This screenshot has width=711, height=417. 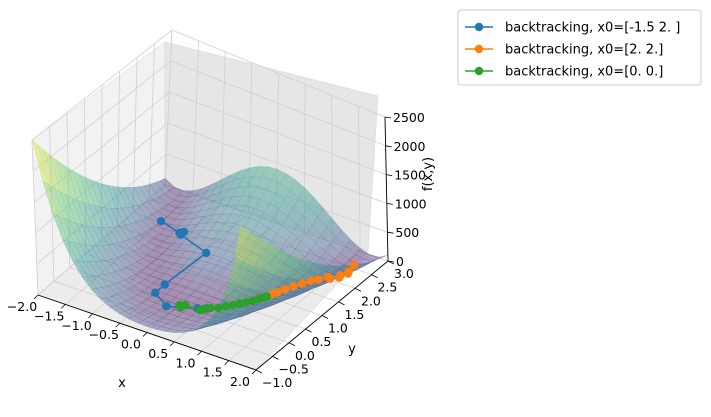 I want to click on z-tick-mark, so click(x=389, y=175).